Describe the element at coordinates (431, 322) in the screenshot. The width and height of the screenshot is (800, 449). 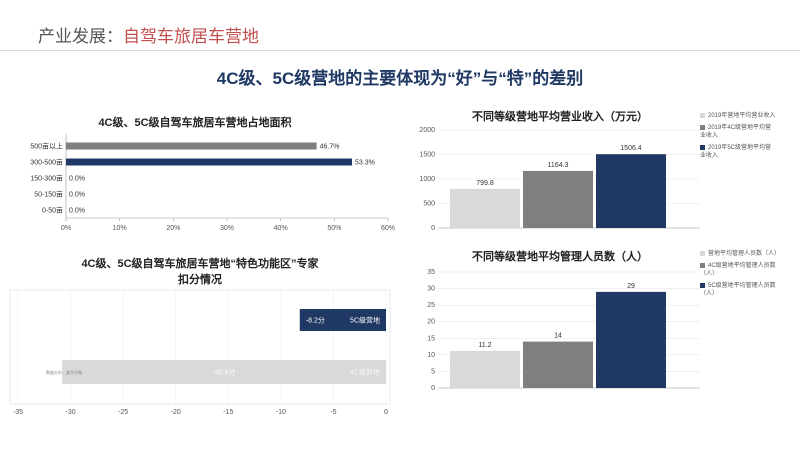
I see `y-tick-label: 20` at that location.